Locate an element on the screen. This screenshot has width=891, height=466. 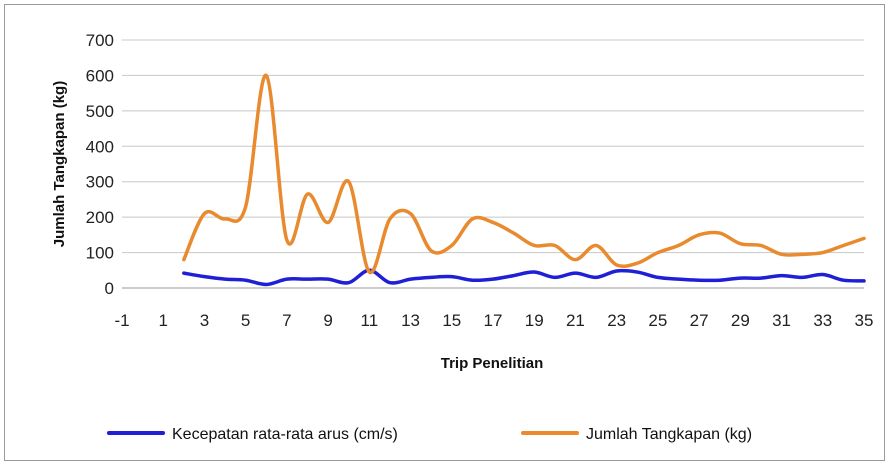
x-tick-label: 19 is located at coordinates (534, 320).